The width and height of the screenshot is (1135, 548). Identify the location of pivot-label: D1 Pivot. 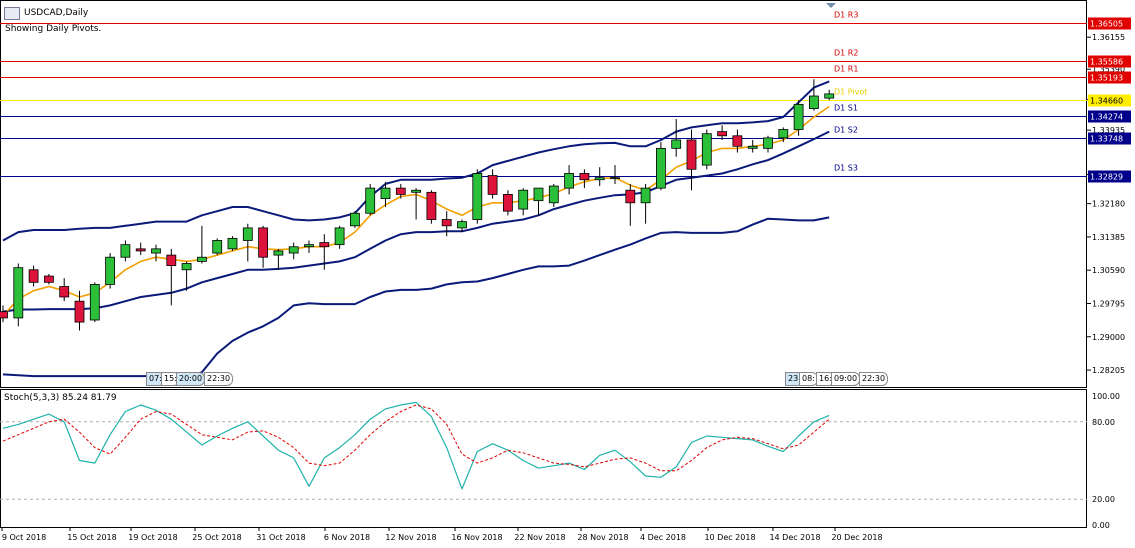
(850, 92).